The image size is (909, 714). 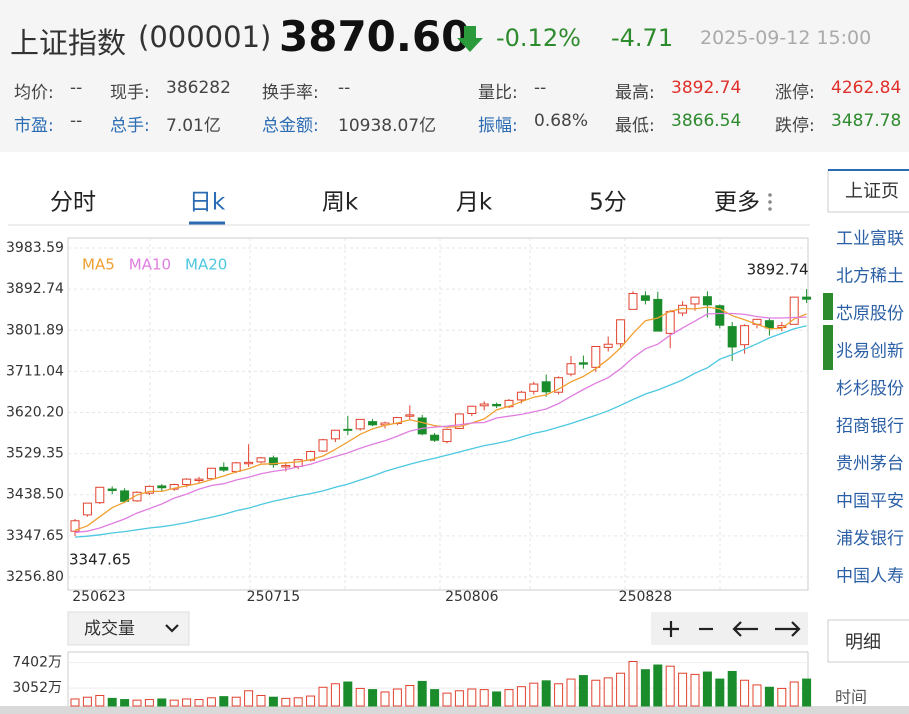 I want to click on x-tick-label: 250828, so click(x=645, y=597).